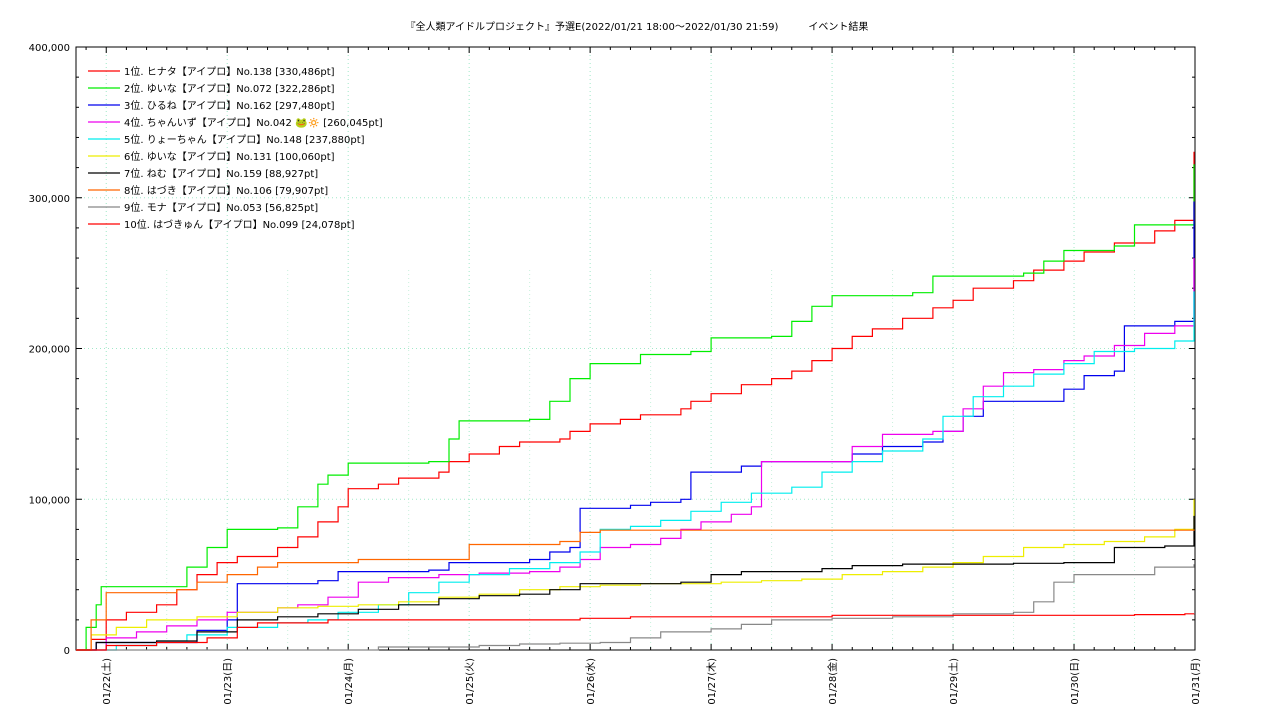 This screenshot has height=720, width=1280. What do you see at coordinates (1075, 681) in the screenshot?
I see `x-tick-label: 01/30(日)` at bounding box center [1075, 681].